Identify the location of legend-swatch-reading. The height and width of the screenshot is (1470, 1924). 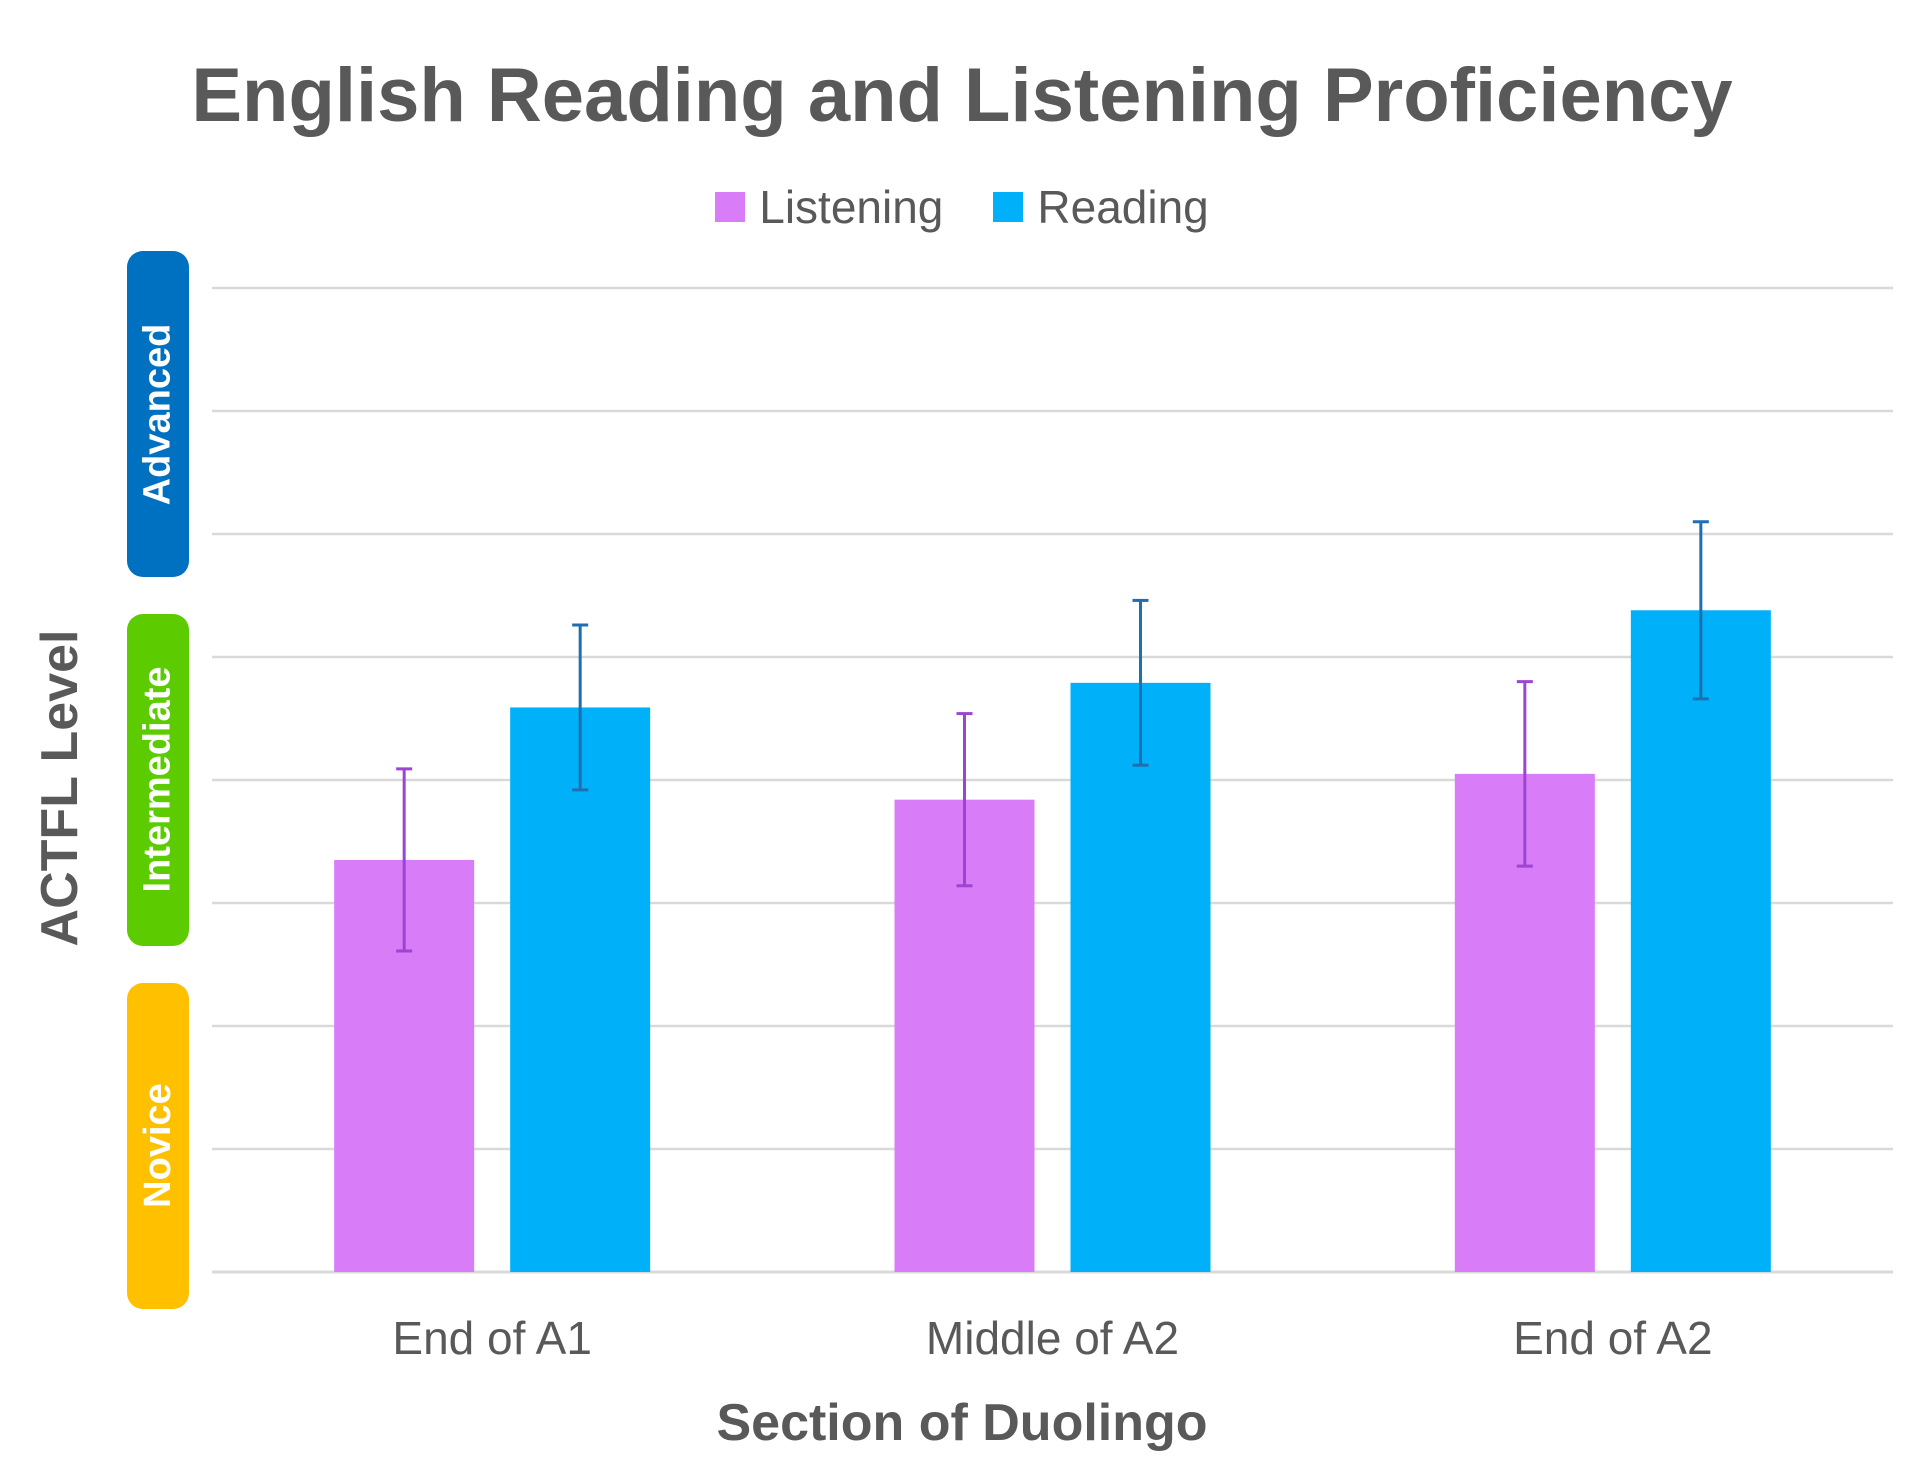
(1008, 207).